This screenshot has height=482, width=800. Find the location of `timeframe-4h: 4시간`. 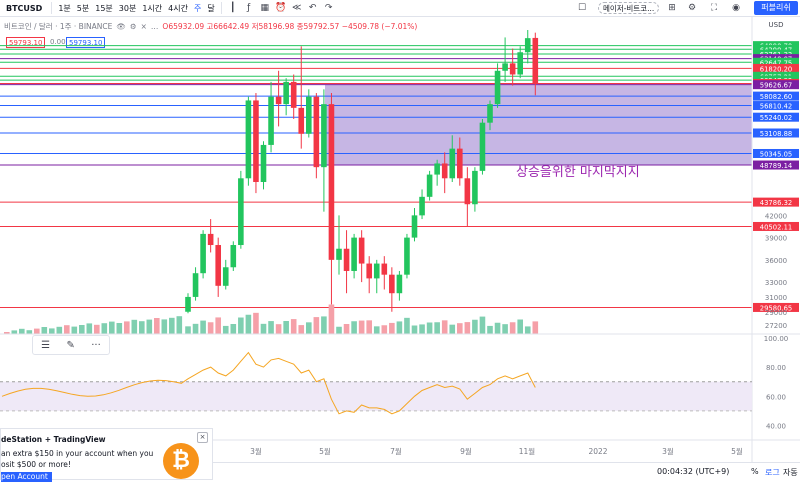

timeframe-4h: 4시간 is located at coordinates (178, 8).